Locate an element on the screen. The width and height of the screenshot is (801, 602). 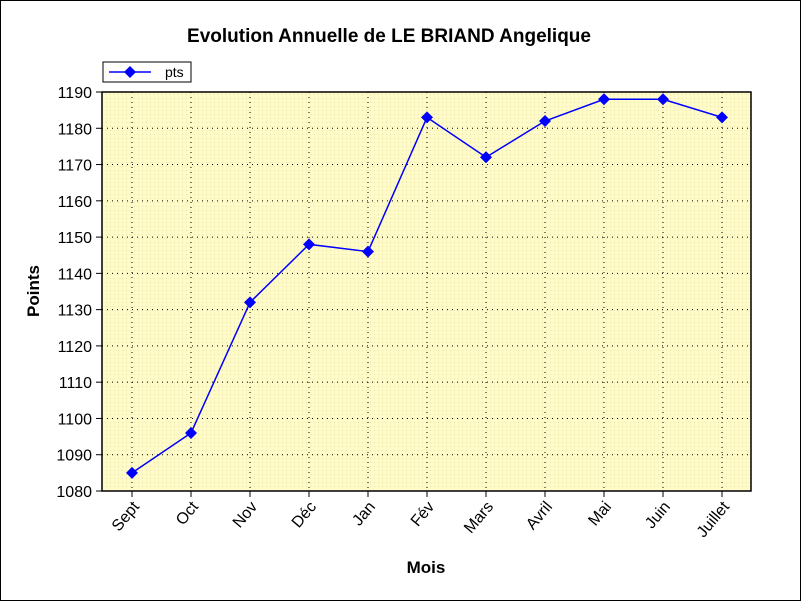
x-tick-label: Juin is located at coordinates (658, 515).